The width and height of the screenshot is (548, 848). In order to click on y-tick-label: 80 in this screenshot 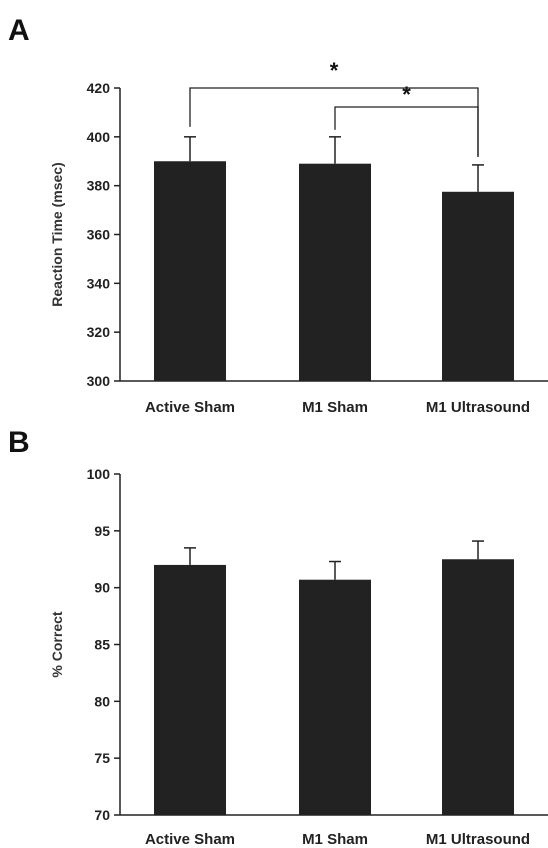, I will do `click(102, 701)`.